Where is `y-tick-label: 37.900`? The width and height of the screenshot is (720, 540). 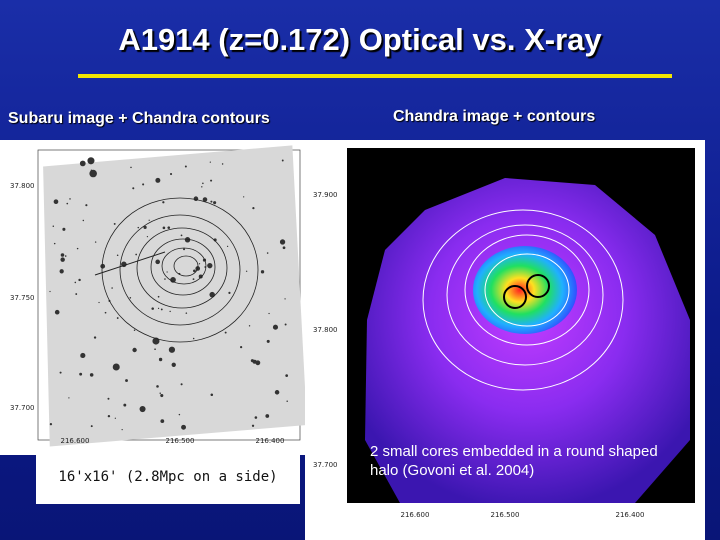
y-tick-label: 37.900 is located at coordinates (325, 195).